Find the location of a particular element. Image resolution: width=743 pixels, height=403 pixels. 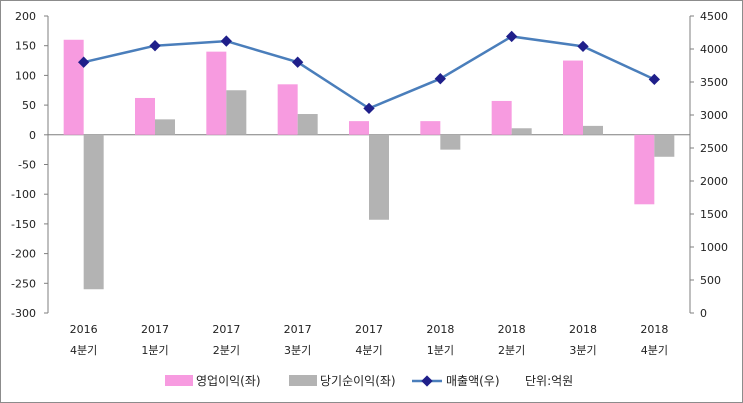

y-right-tick-label: 3000 is located at coordinates (714, 115).